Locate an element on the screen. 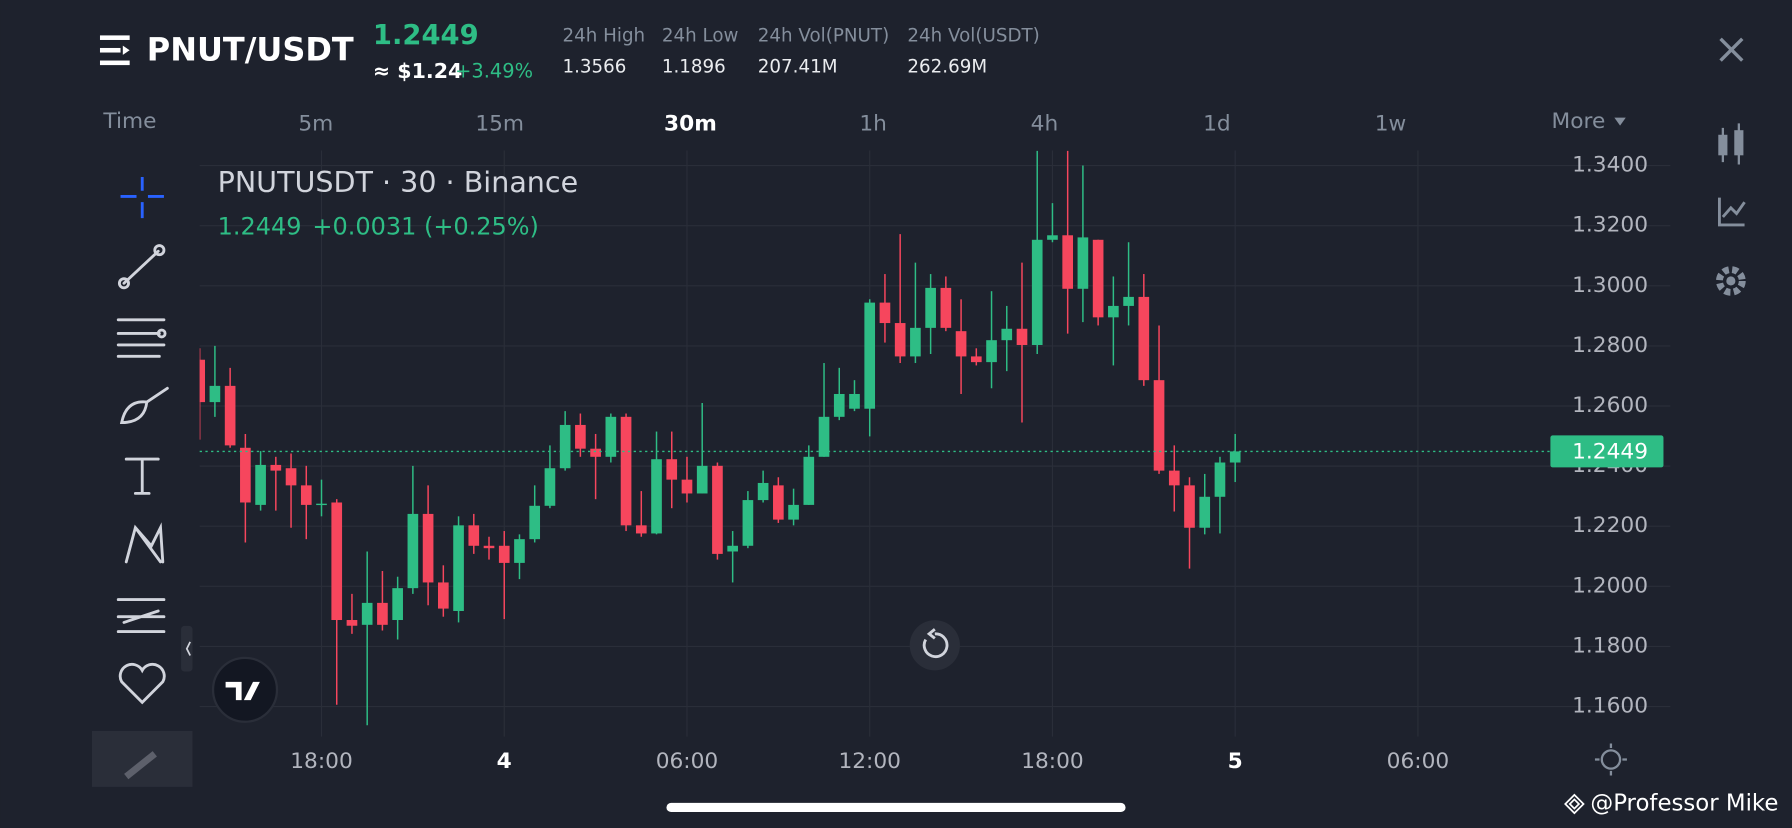 This screenshot has width=1792, height=828. interval-button: 4h is located at coordinates (1045, 123).